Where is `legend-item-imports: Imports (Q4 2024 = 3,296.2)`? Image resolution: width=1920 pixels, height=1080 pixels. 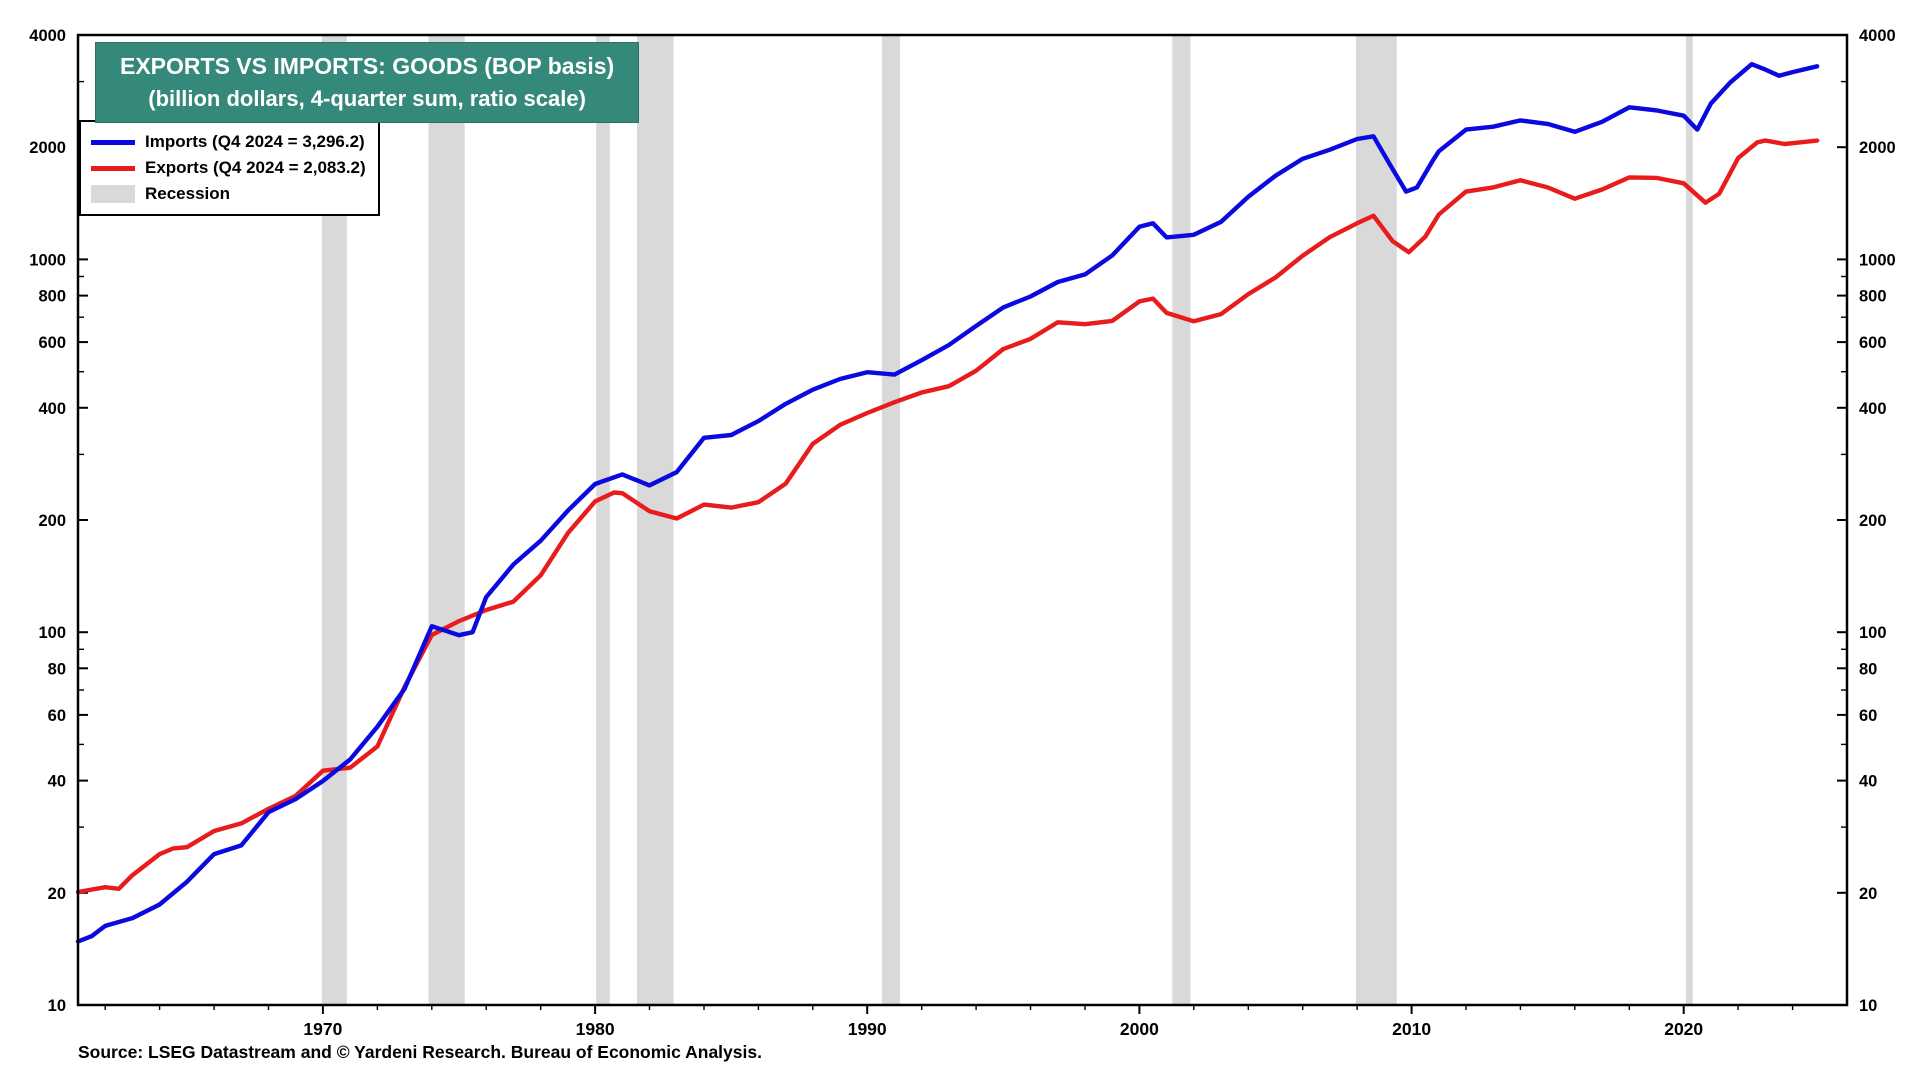
legend-item-imports: Imports (Q4 2024 = 3,296.2) is located at coordinates (228, 142).